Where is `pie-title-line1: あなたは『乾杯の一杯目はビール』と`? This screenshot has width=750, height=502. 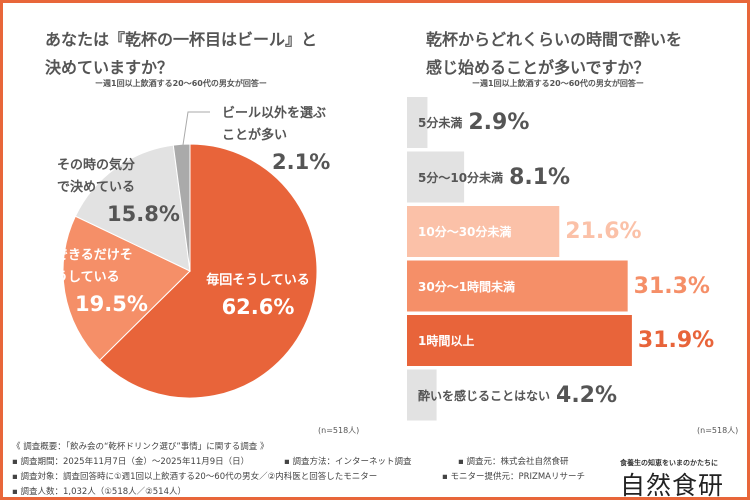
pie-title-line1: あなたは『乾杯の一杯目はビール』と is located at coordinates (181, 39).